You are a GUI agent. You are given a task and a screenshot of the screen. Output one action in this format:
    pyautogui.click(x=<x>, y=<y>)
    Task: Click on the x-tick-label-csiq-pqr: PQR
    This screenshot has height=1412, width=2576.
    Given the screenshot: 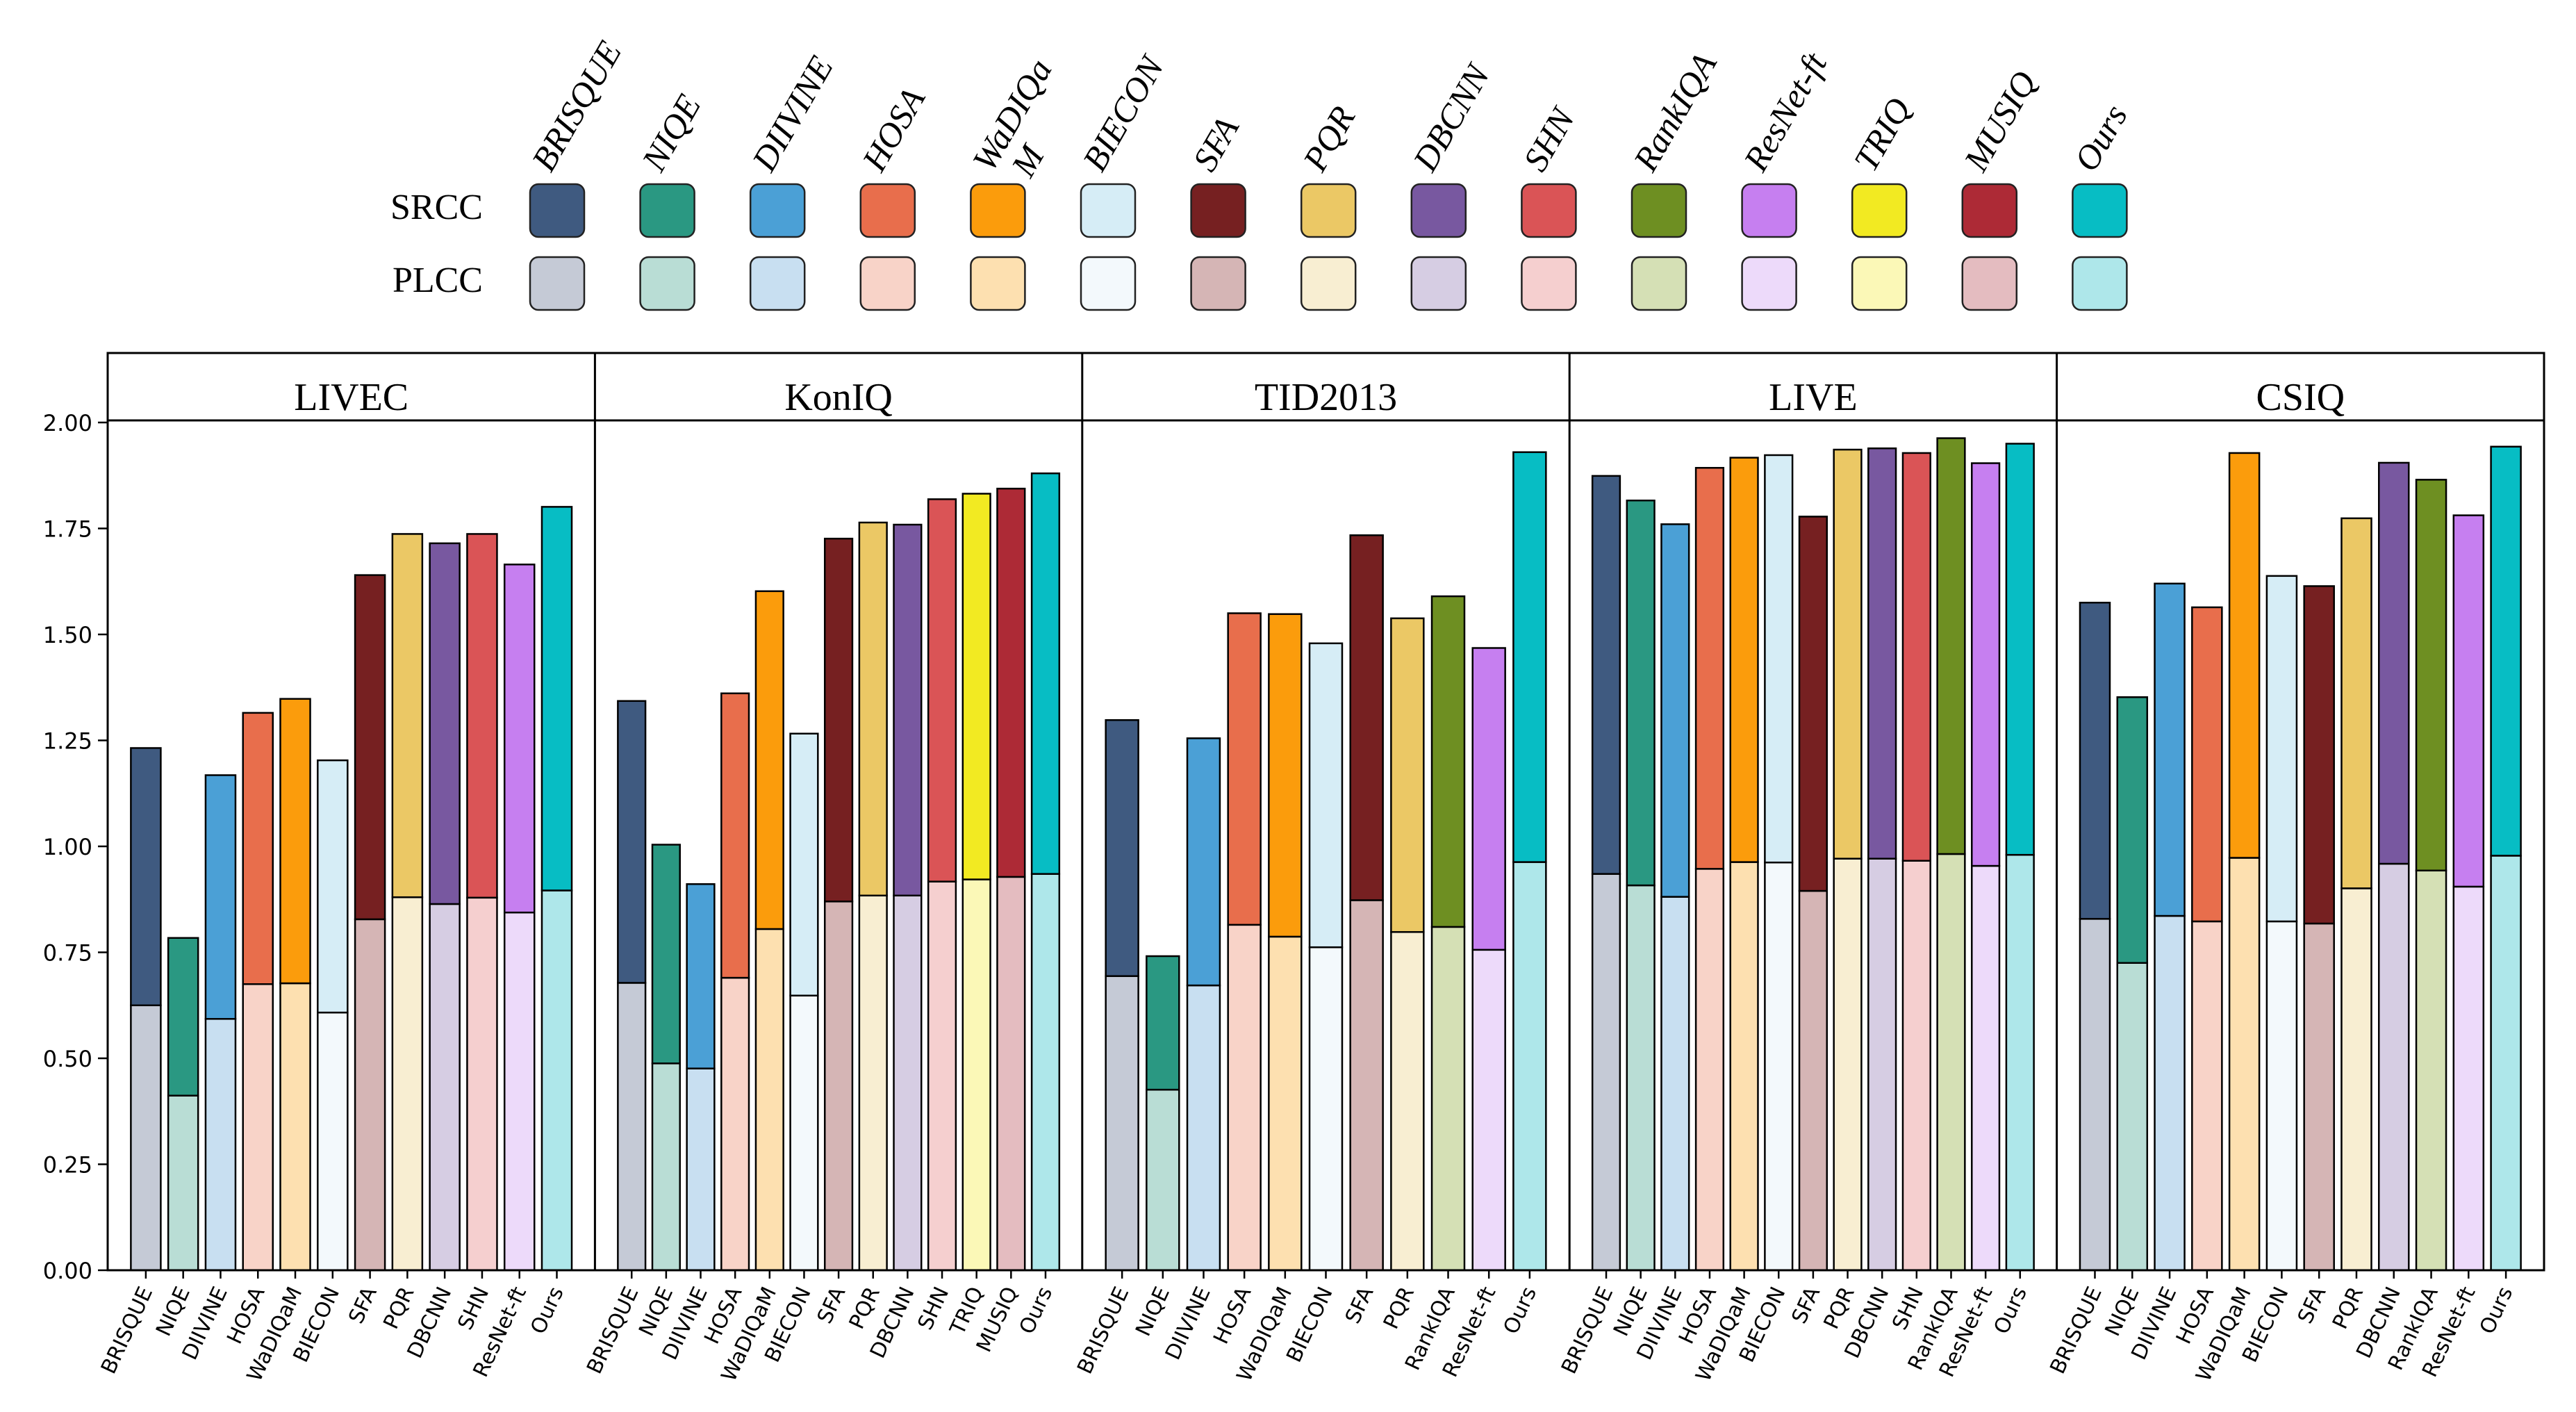 What is the action you would take?
    pyautogui.click(x=2348, y=1308)
    